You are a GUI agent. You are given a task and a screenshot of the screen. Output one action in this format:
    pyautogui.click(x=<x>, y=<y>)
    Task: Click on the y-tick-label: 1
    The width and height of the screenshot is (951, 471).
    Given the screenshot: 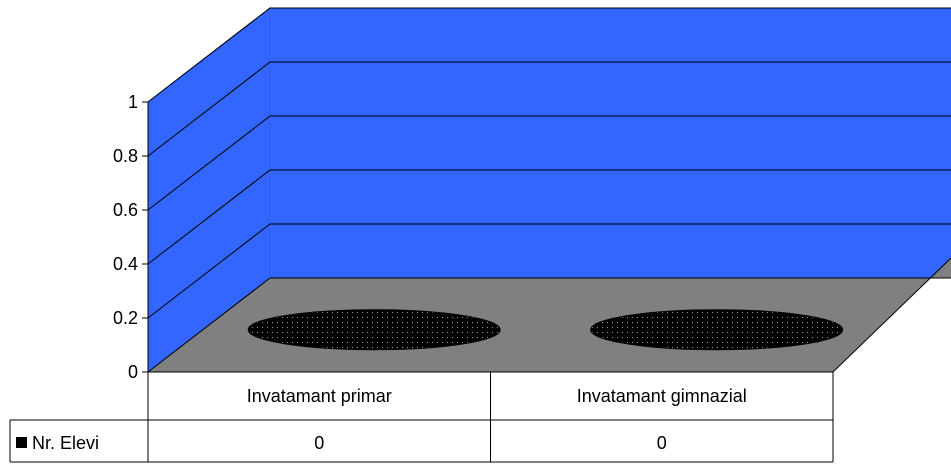 What is the action you would take?
    pyautogui.click(x=133, y=102)
    